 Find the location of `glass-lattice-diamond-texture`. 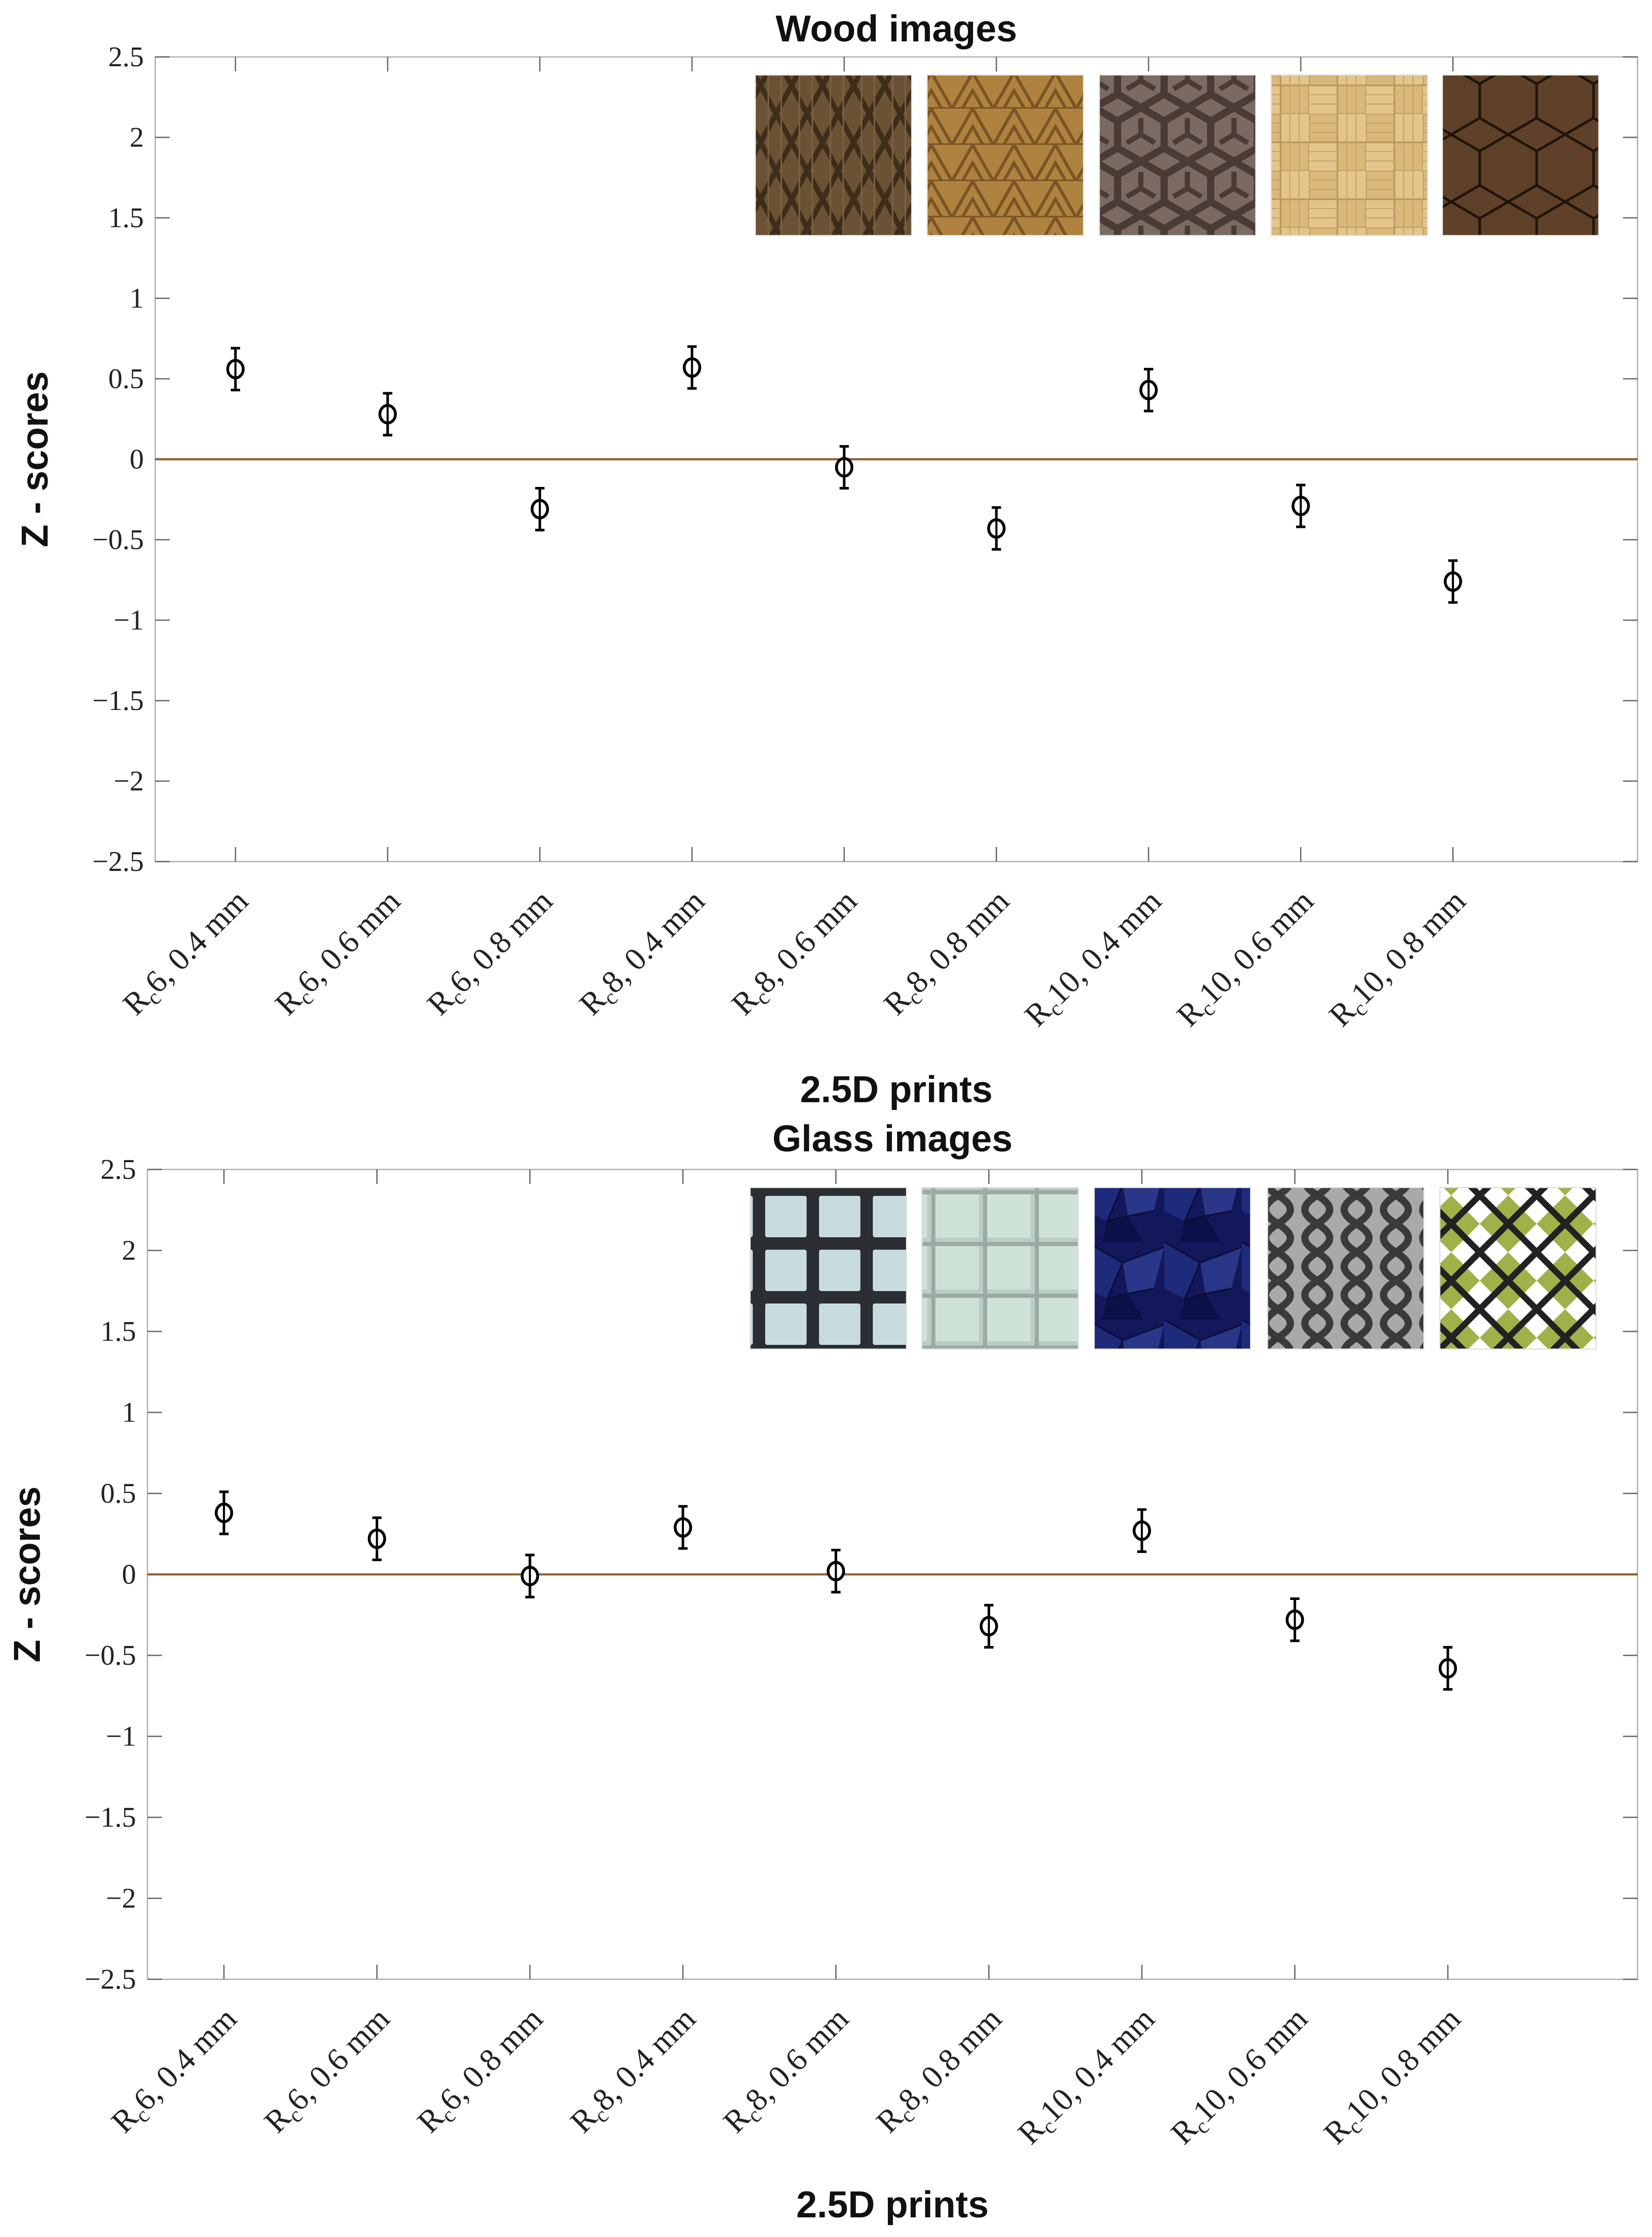

glass-lattice-diamond-texture is located at coordinates (1518, 1268).